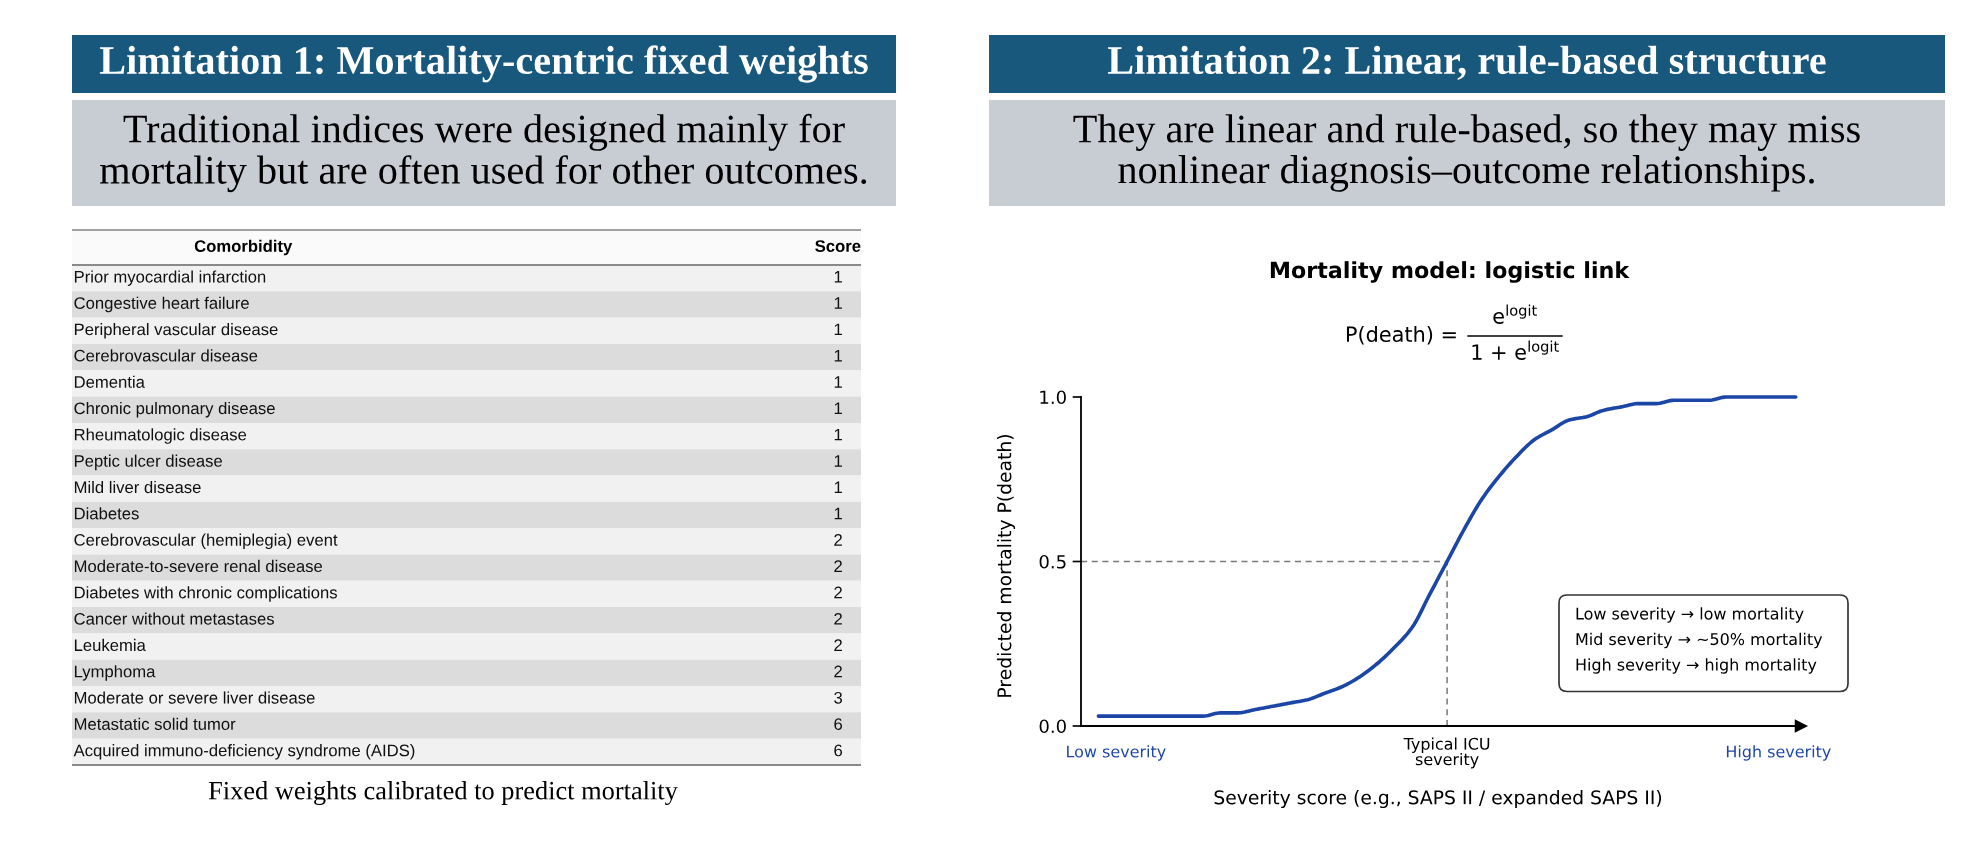 The width and height of the screenshot is (1973, 861). What do you see at coordinates (155, 723) in the screenshot?
I see `category-label: Metastatic solid tumor` at bounding box center [155, 723].